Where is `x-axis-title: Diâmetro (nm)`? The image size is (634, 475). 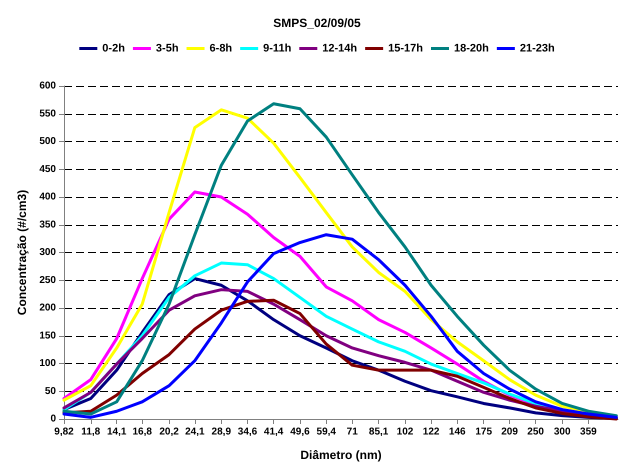
x-axis-title: Diâmetro (nm) is located at coordinates (341, 455).